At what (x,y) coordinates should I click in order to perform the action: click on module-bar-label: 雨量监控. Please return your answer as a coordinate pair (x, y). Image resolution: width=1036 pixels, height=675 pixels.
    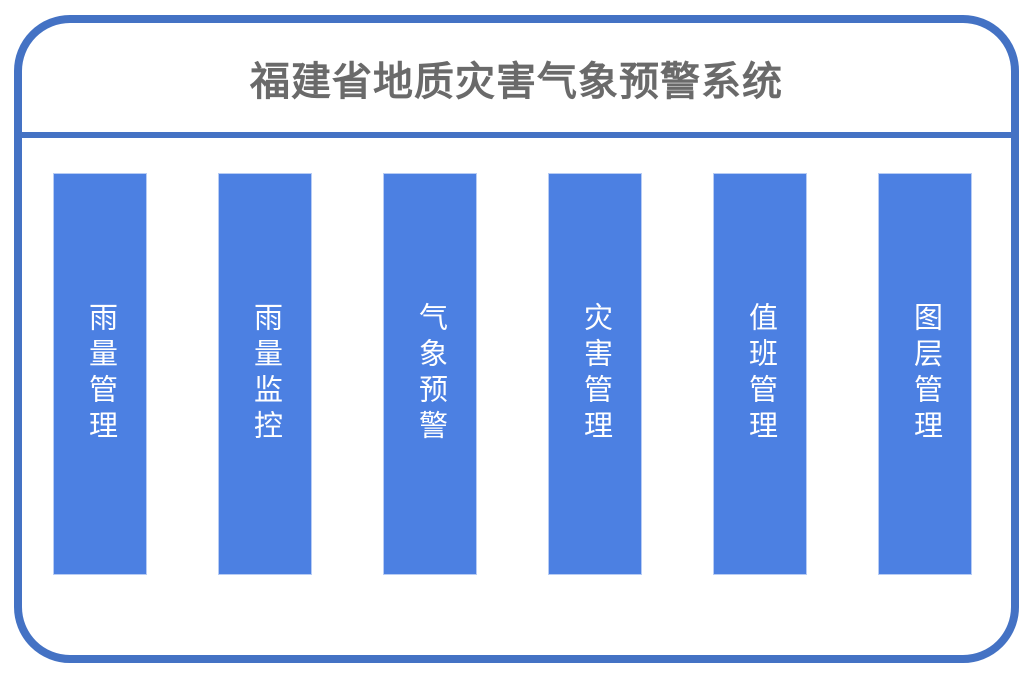
    Looking at the image, I should click on (265, 374).